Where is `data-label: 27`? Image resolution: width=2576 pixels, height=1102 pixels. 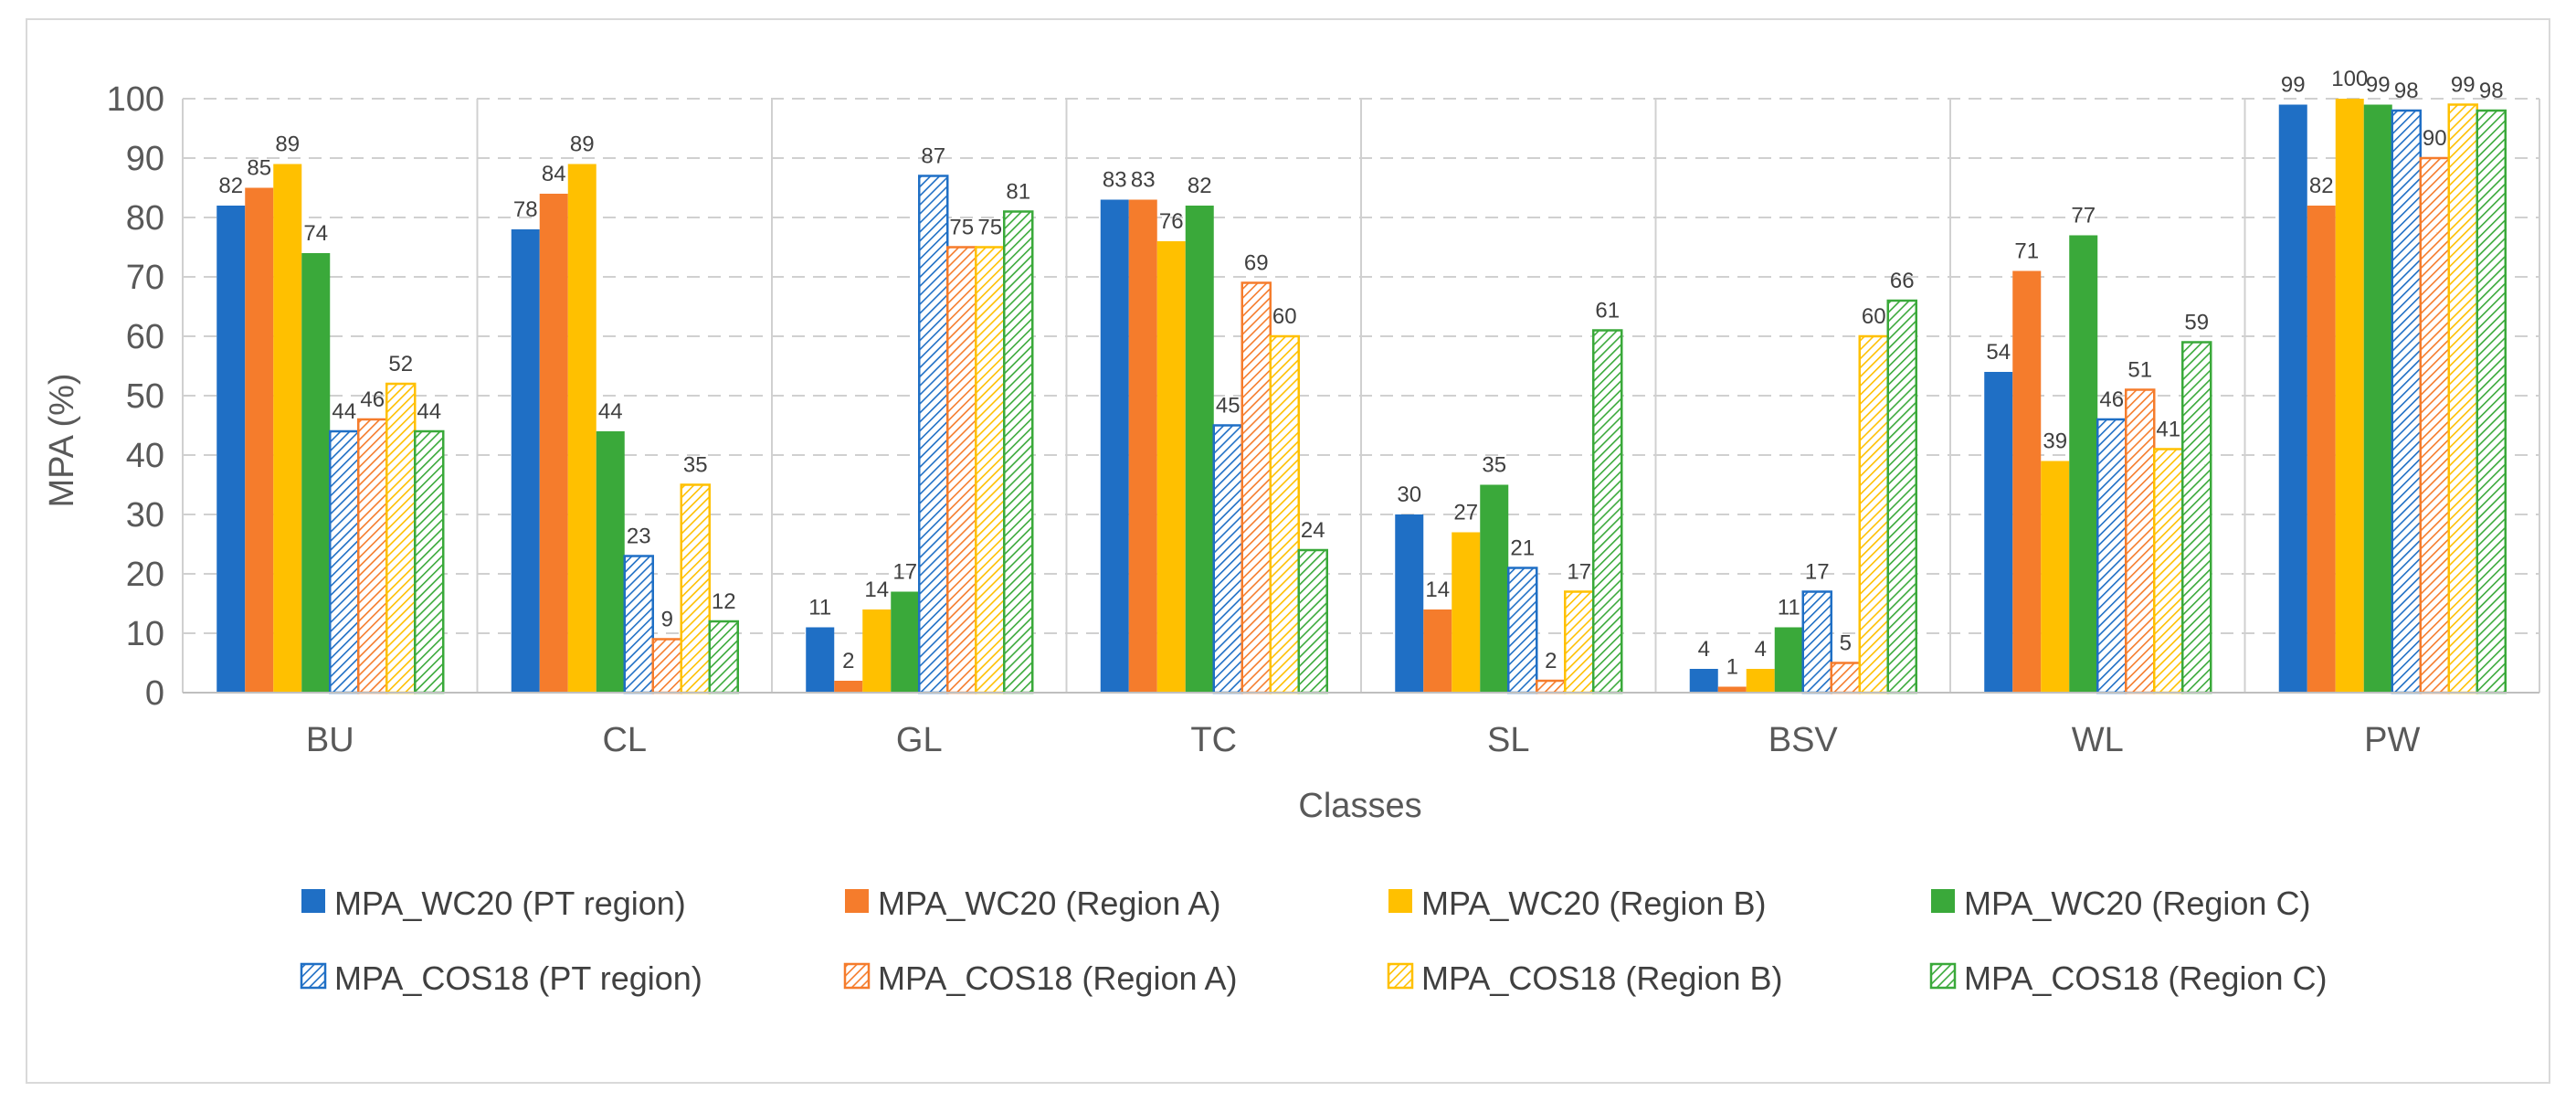 data-label: 27 is located at coordinates (1465, 513).